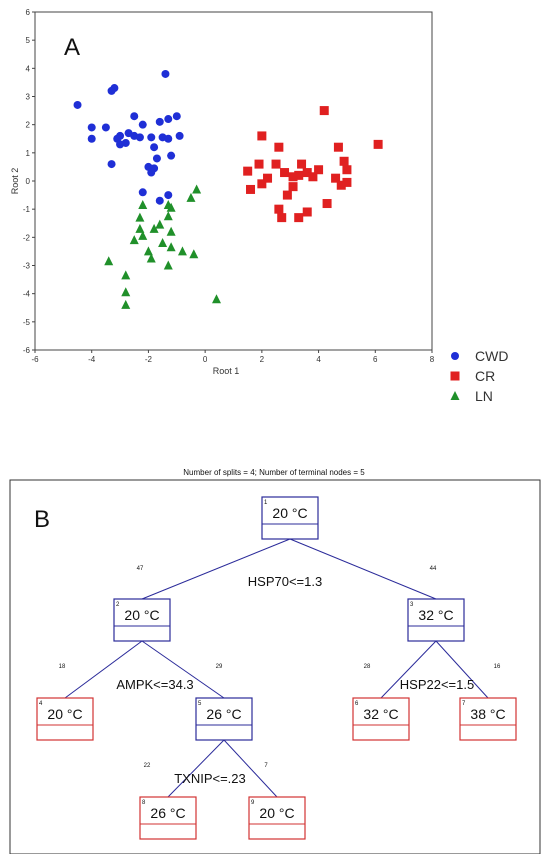 Image resolution: width=548 pixels, height=854 pixels. What do you see at coordinates (233, 357) in the screenshot?
I see `x-axis: -6 -4 -2 0 2 4 6 8` at bounding box center [233, 357].